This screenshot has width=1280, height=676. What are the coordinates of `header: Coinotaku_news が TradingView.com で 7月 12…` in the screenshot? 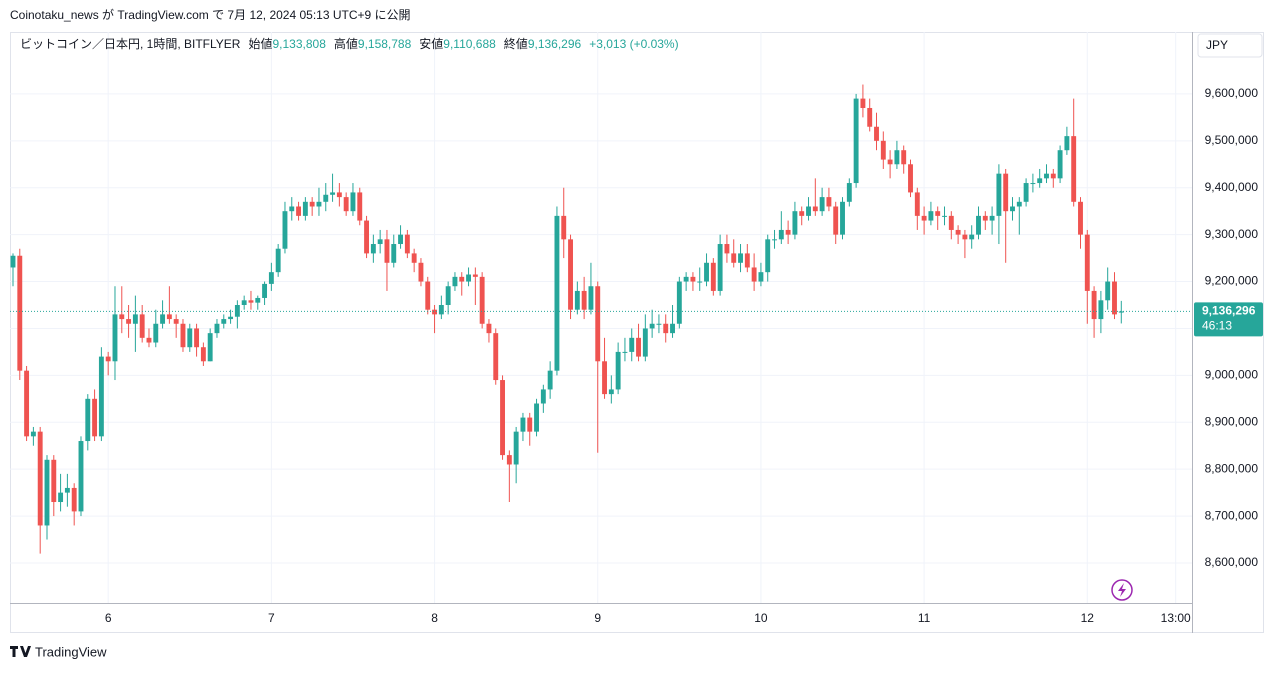 It's located at (210, 14).